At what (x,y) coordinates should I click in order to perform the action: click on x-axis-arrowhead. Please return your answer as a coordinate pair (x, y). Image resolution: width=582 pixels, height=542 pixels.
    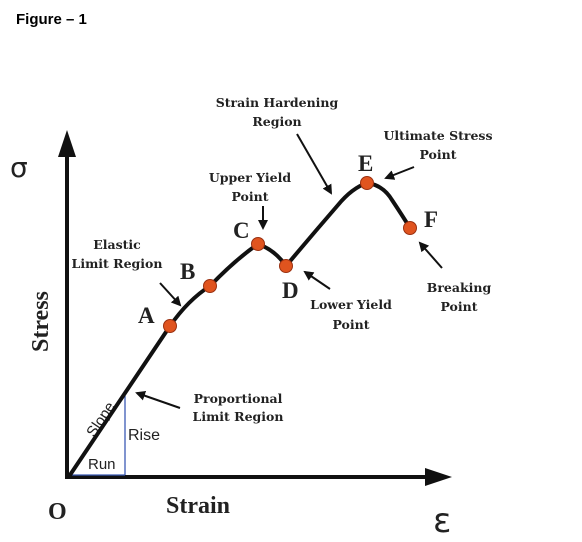
    Looking at the image, I should click on (438, 477).